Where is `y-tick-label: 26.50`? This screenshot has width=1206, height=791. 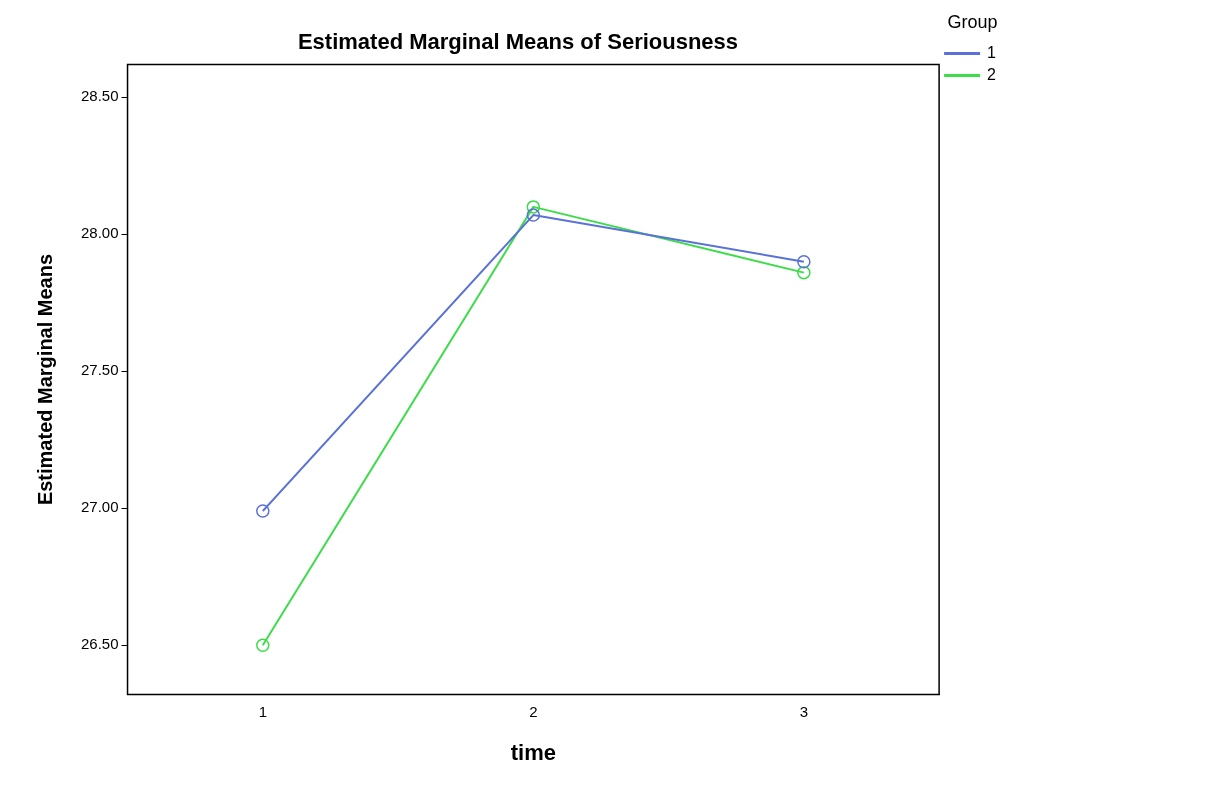 y-tick-label: 26.50 is located at coordinates (99, 644).